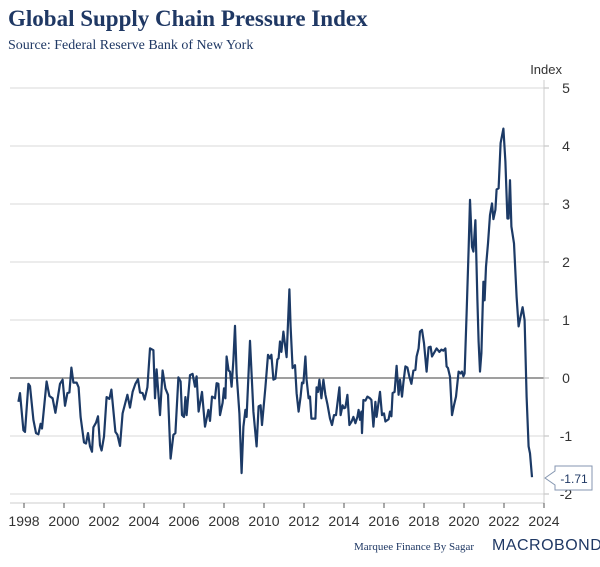  I want to click on x-tick-label: 2002, so click(103, 521).